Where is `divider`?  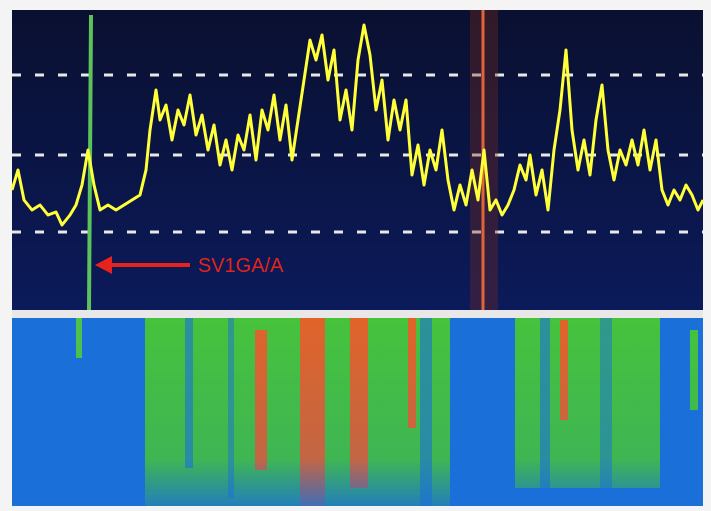
divider is located at coordinates (357, 314).